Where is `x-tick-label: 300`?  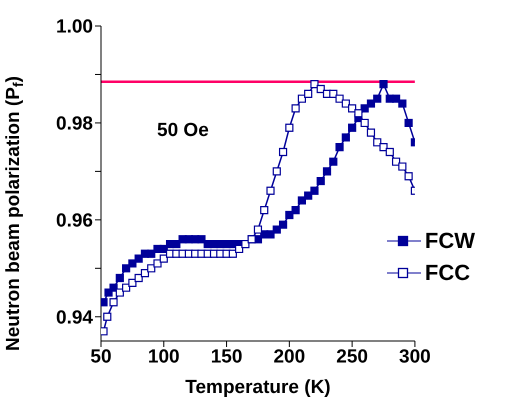
x-tick-label: 300 is located at coordinates (415, 357).